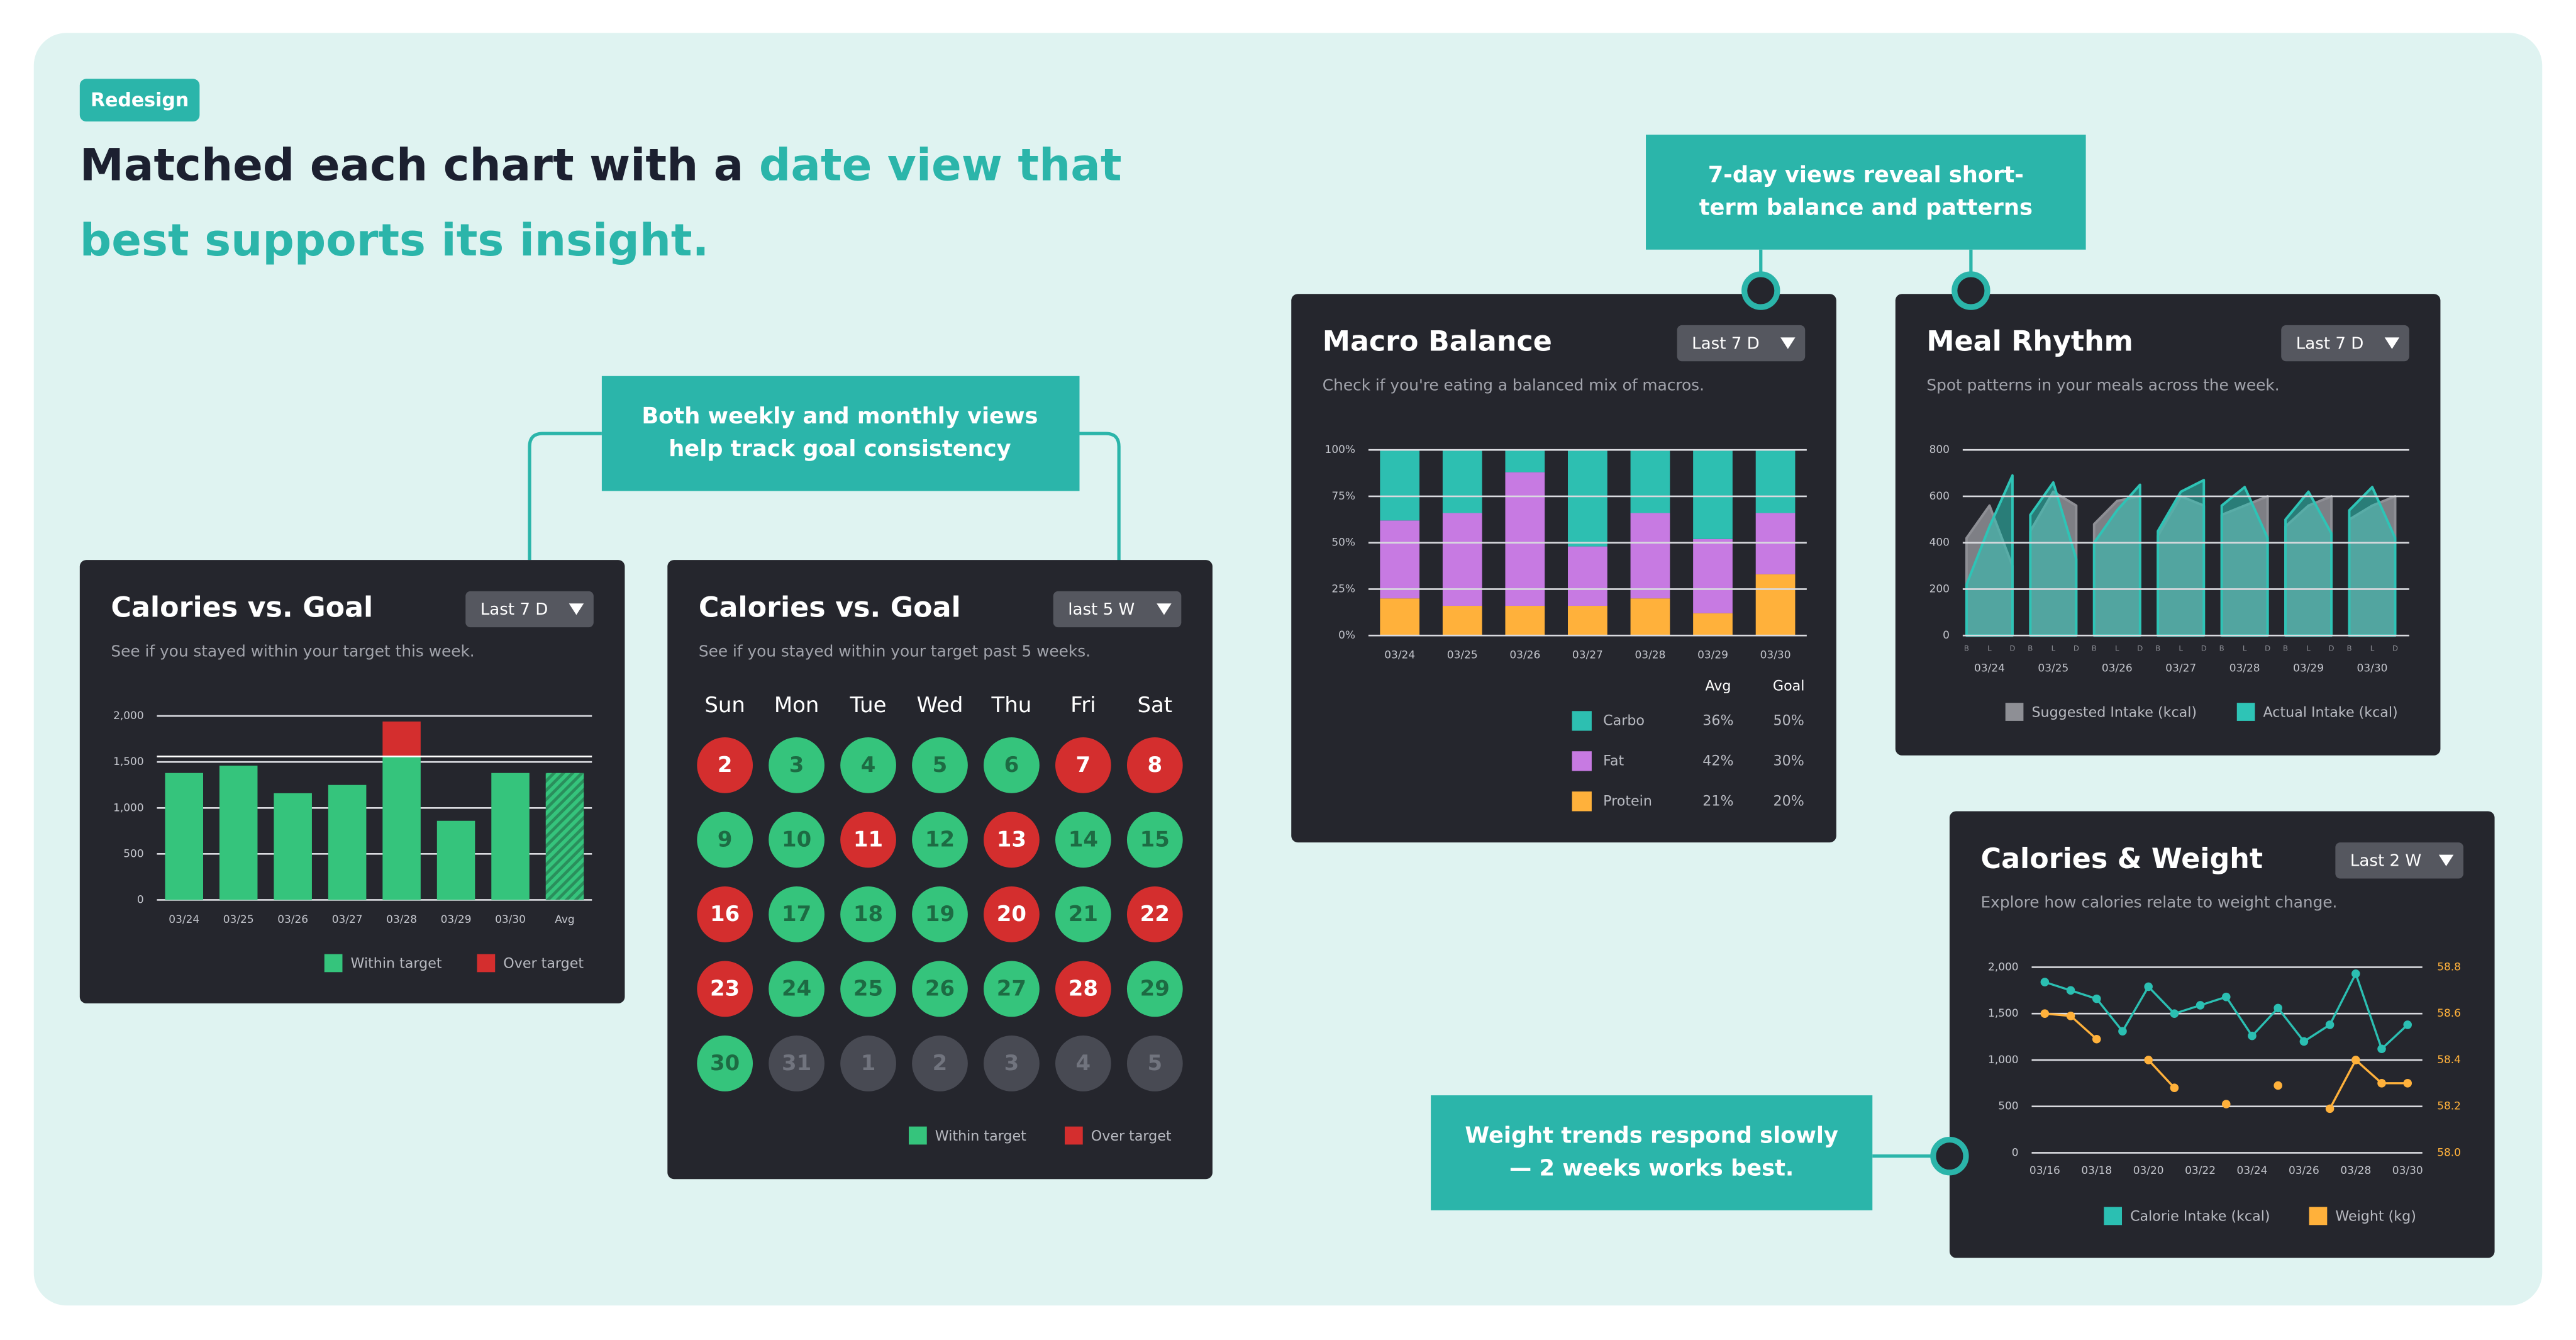 Image resolution: width=2576 pixels, height=1340 pixels. What do you see at coordinates (725, 840) in the screenshot?
I see `day-label: 9` at bounding box center [725, 840].